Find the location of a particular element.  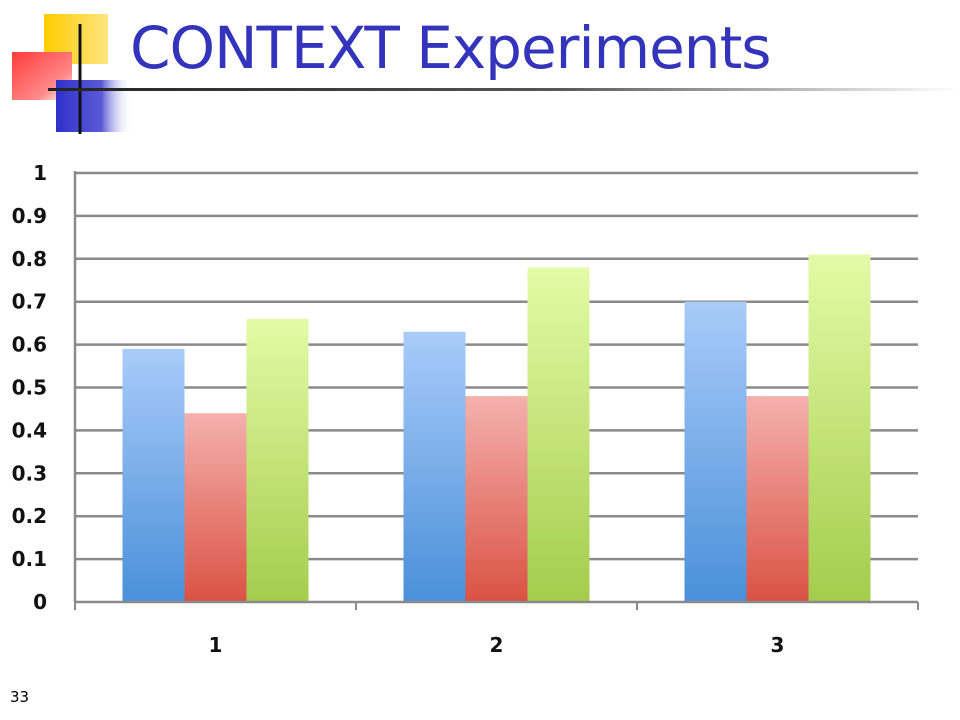

y-tick-label: 0.8 is located at coordinates (29, 259).